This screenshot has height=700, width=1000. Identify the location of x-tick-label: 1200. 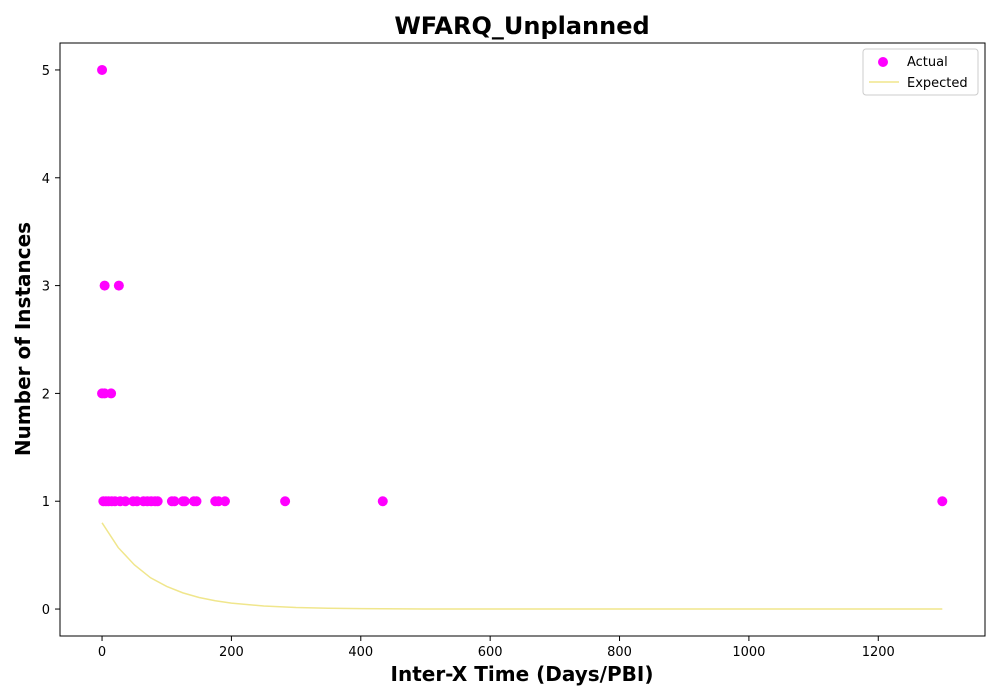
(878, 652).